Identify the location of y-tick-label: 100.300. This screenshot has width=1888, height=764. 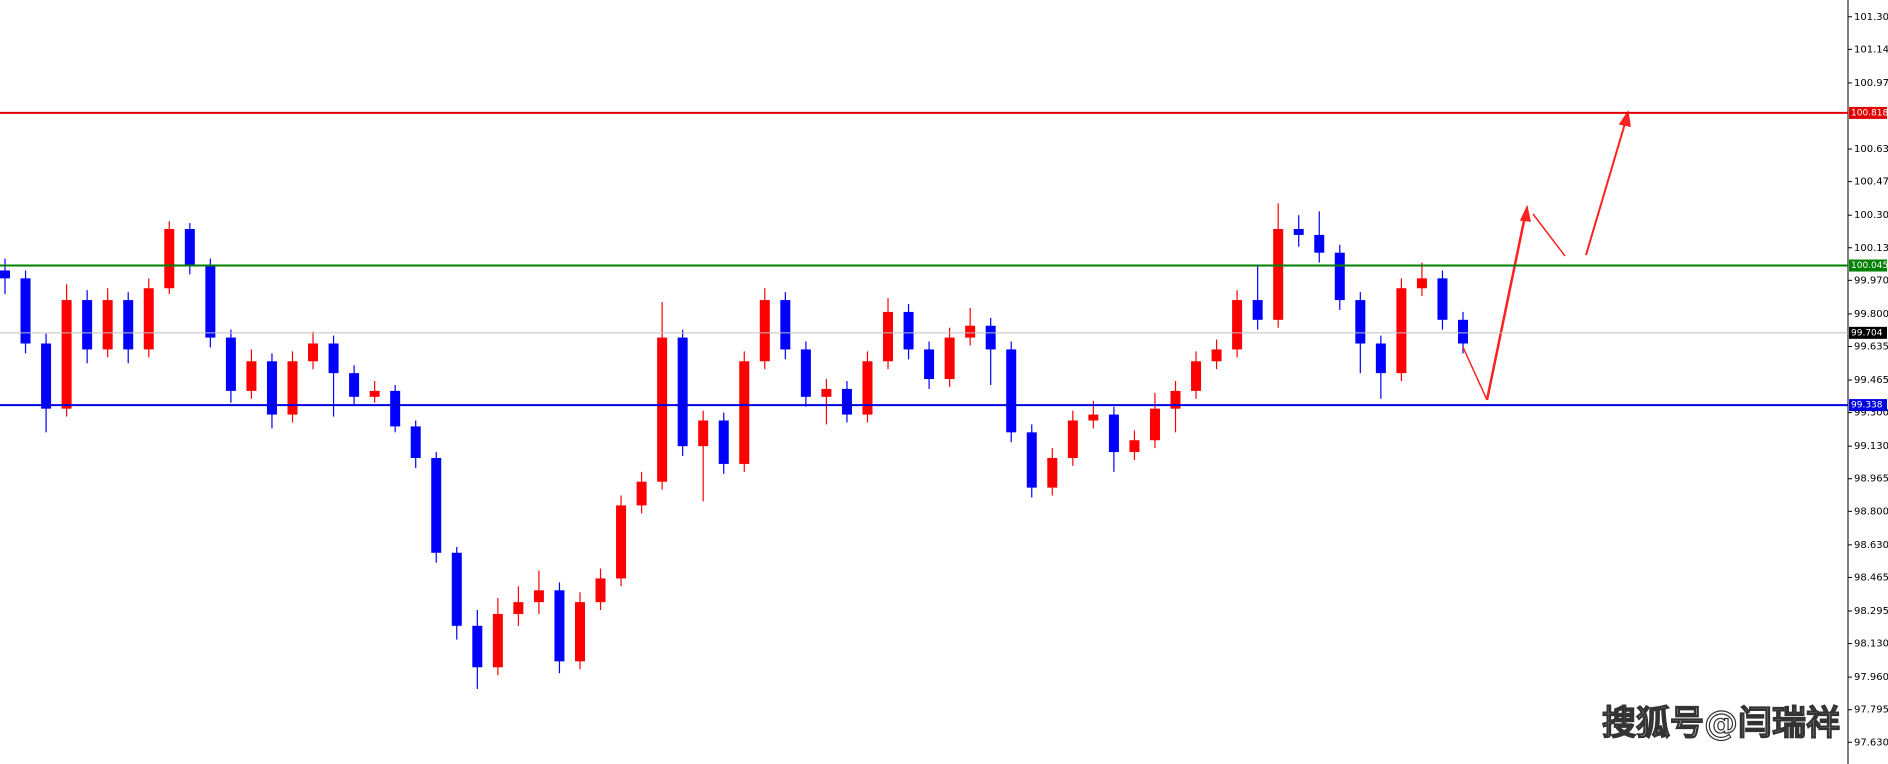
(1871, 215).